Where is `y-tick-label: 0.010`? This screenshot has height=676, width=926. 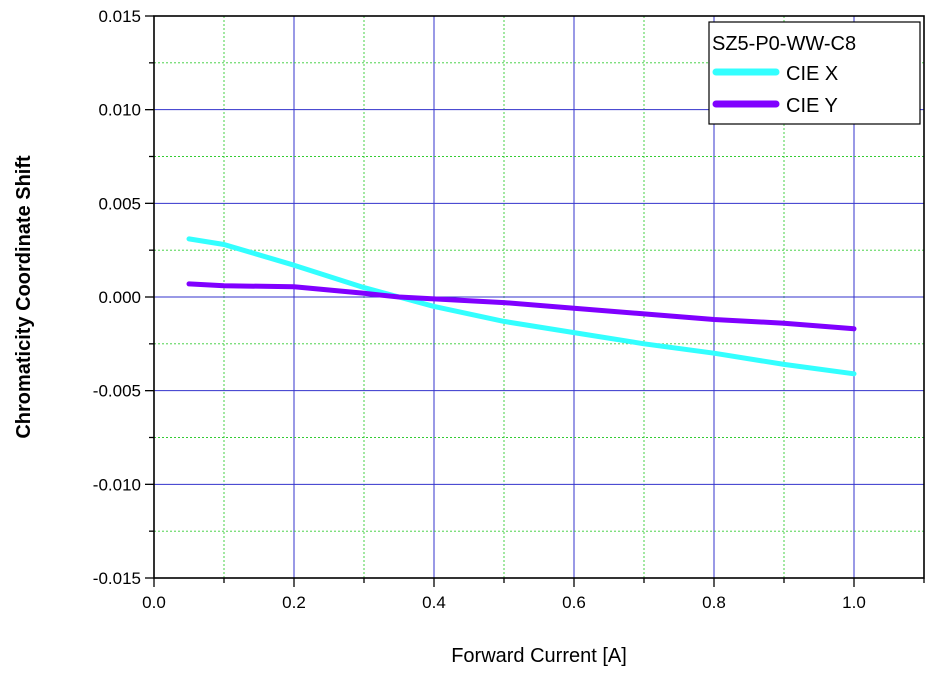 y-tick-label: 0.010 is located at coordinates (119, 110).